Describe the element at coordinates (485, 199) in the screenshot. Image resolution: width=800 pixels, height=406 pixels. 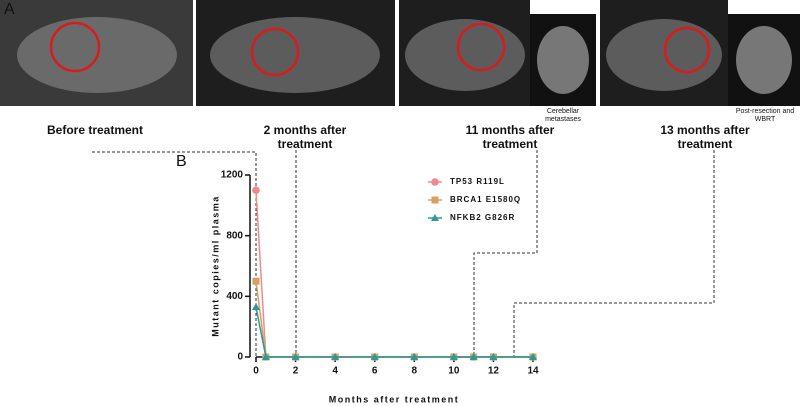
I see `legend-label: BRCA1 E1580Q` at that location.